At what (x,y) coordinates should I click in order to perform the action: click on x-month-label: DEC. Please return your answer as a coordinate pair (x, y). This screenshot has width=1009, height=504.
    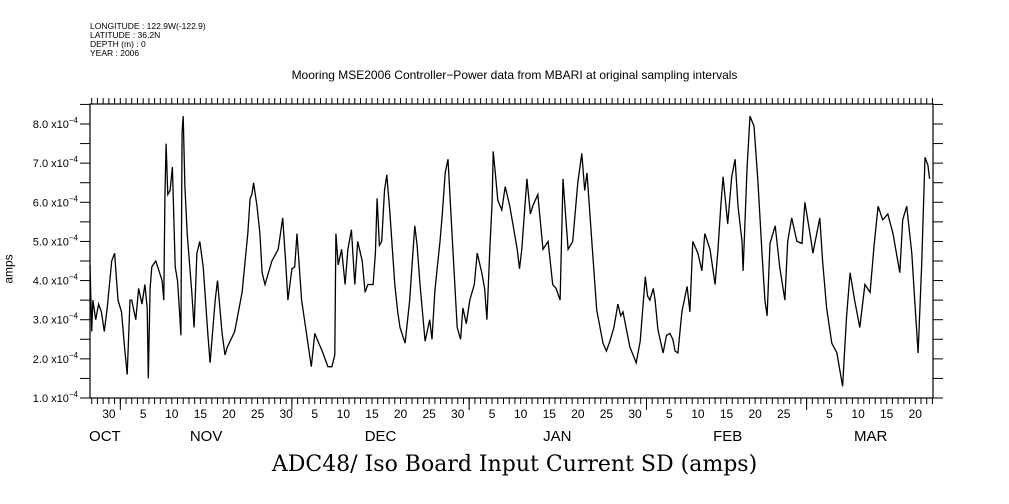
    Looking at the image, I should click on (381, 436).